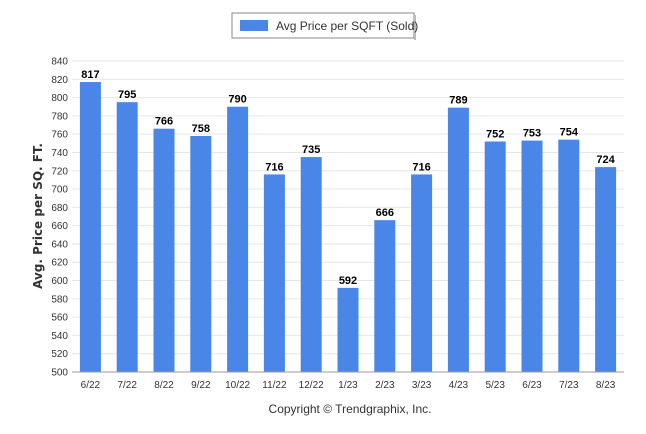 The height and width of the screenshot is (434, 646). Describe the element at coordinates (59, 116) in the screenshot. I see `y-tick-label: 780` at that location.